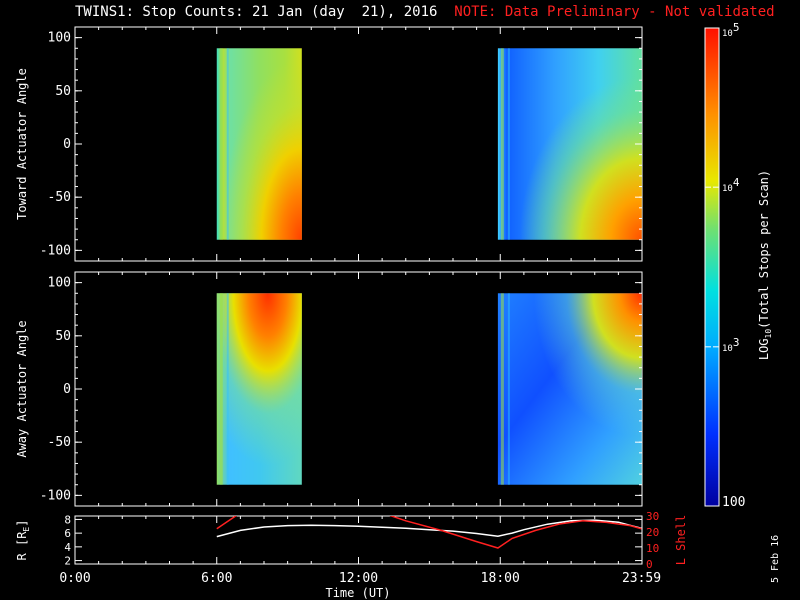  What do you see at coordinates (712, 267) in the screenshot?
I see `colorbar` at bounding box center [712, 267].